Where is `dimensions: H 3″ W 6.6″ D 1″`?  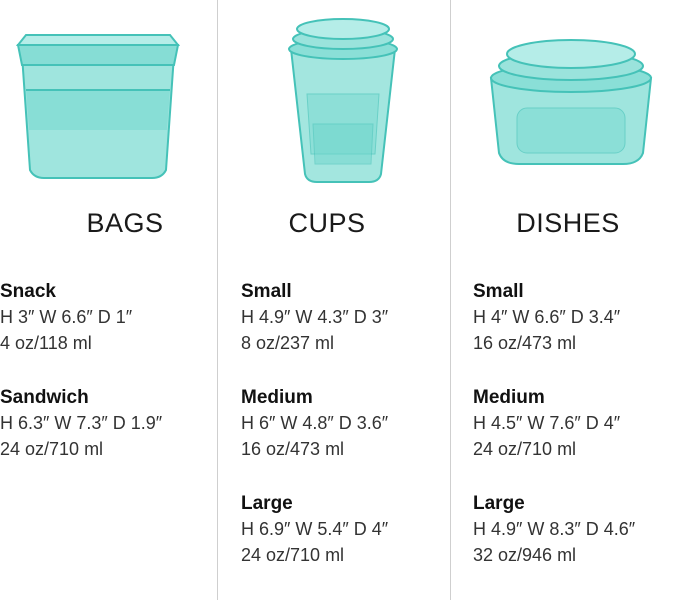
dimensions: H 3″ W 6.6″ D 1″ is located at coordinates (66, 317).